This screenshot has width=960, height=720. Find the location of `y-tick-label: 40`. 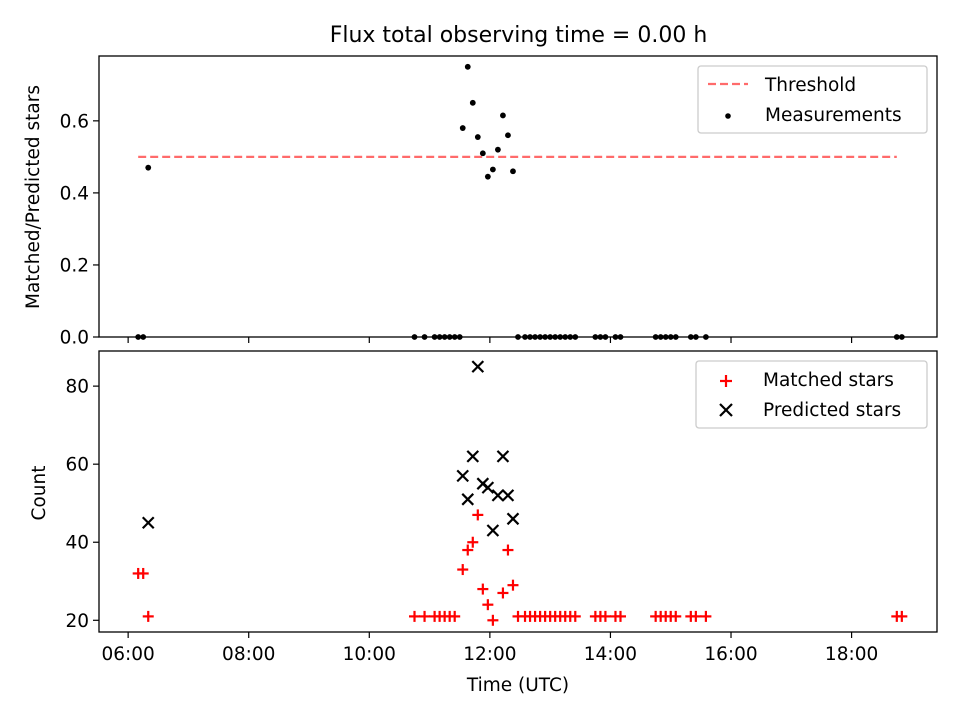

y-tick-label: 40 is located at coordinates (77, 543).